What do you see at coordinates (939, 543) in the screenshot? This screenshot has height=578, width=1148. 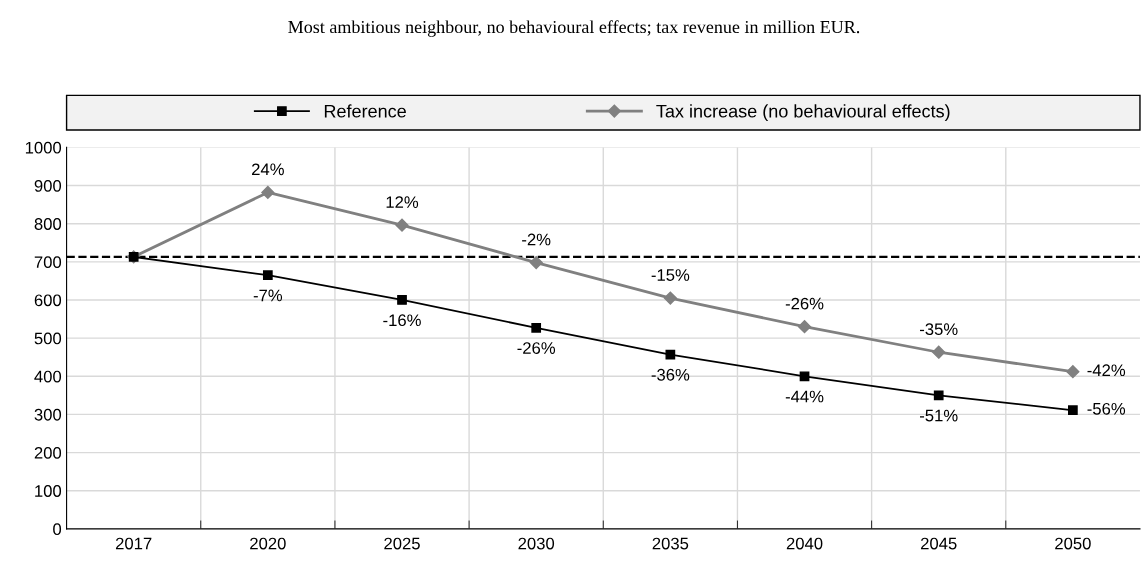 I see `x-tick-label: 2045` at bounding box center [939, 543].